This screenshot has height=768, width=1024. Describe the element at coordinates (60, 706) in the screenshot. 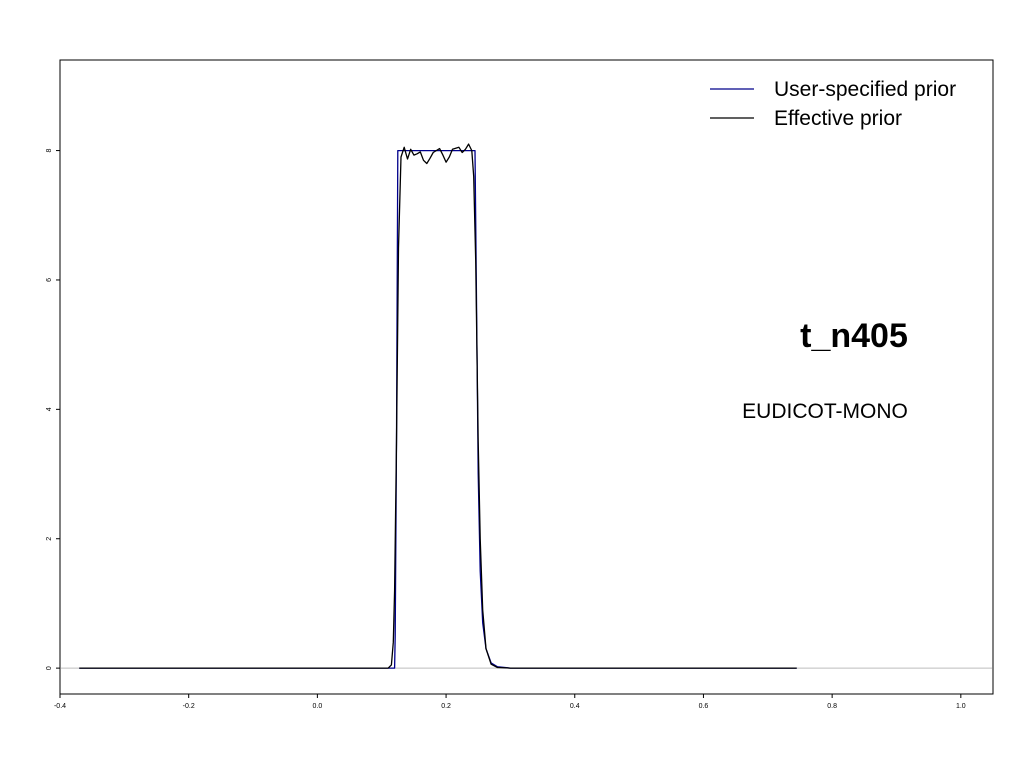

I see `x-tick-label: -0.4` at that location.